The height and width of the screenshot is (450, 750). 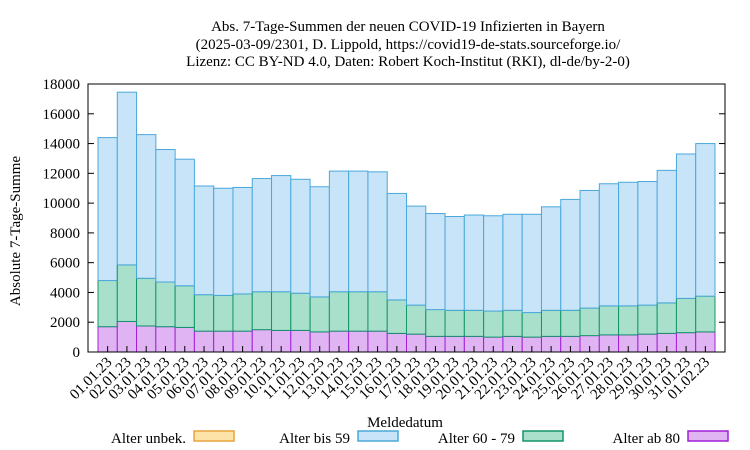 I want to click on legend-swatch-age-80-plus, so click(x=708, y=436).